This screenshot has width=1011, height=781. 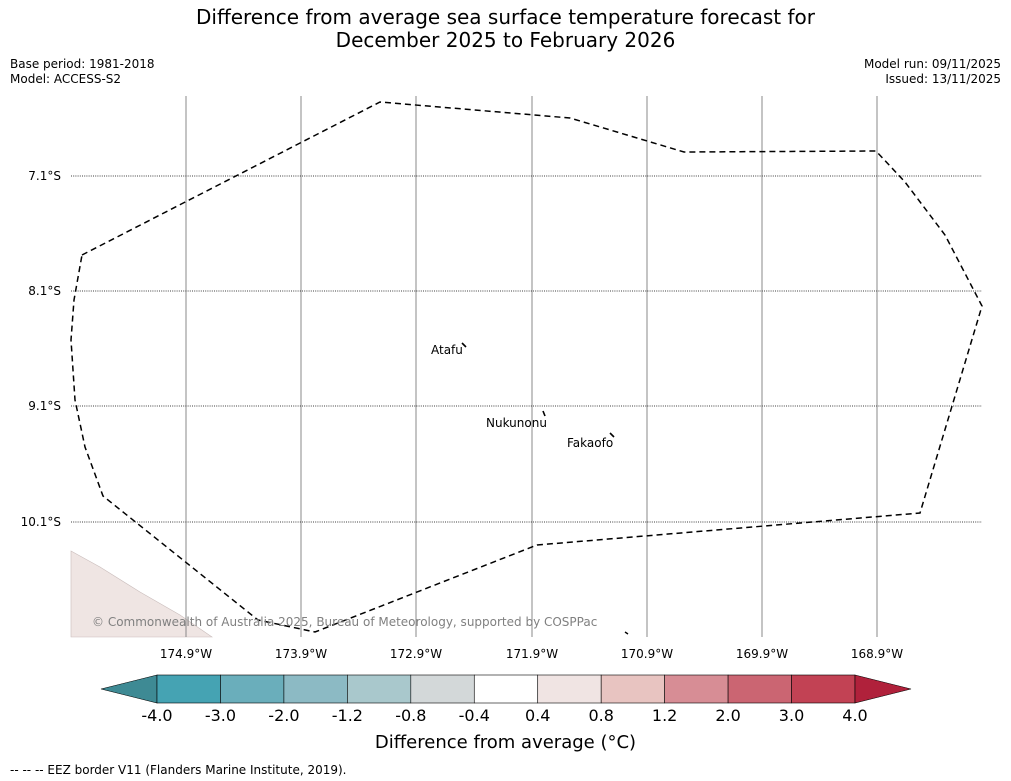 What do you see at coordinates (647, 654) in the screenshot?
I see `lon-label-5: 170.9°W` at bounding box center [647, 654].